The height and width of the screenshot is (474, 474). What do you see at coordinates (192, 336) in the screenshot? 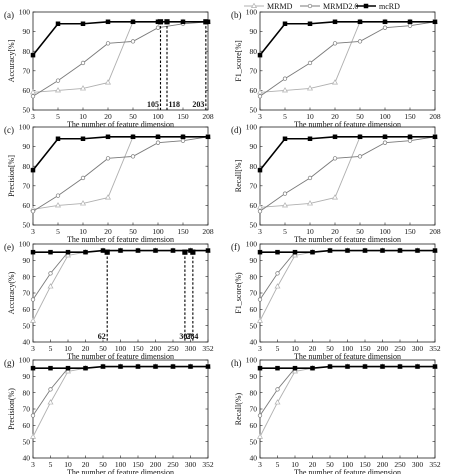
I see `marker-label: 284` at bounding box center [192, 336].